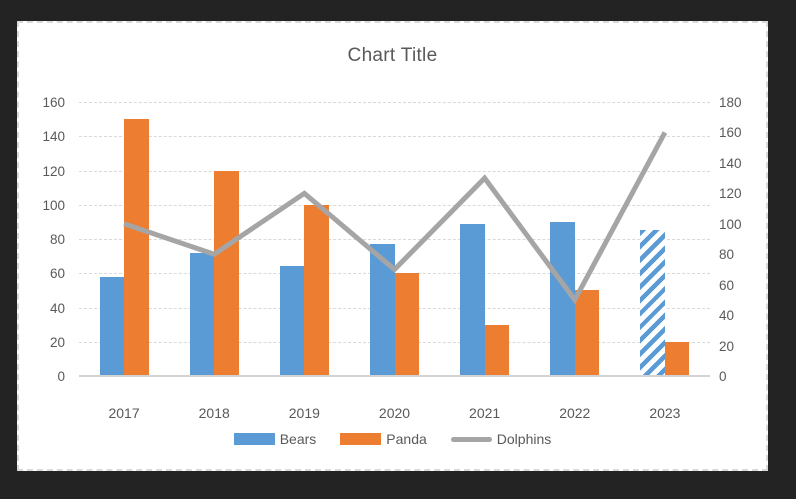 This screenshot has width=796, height=499. Describe the element at coordinates (226, 273) in the screenshot. I see `bar-panda-2018` at that location.